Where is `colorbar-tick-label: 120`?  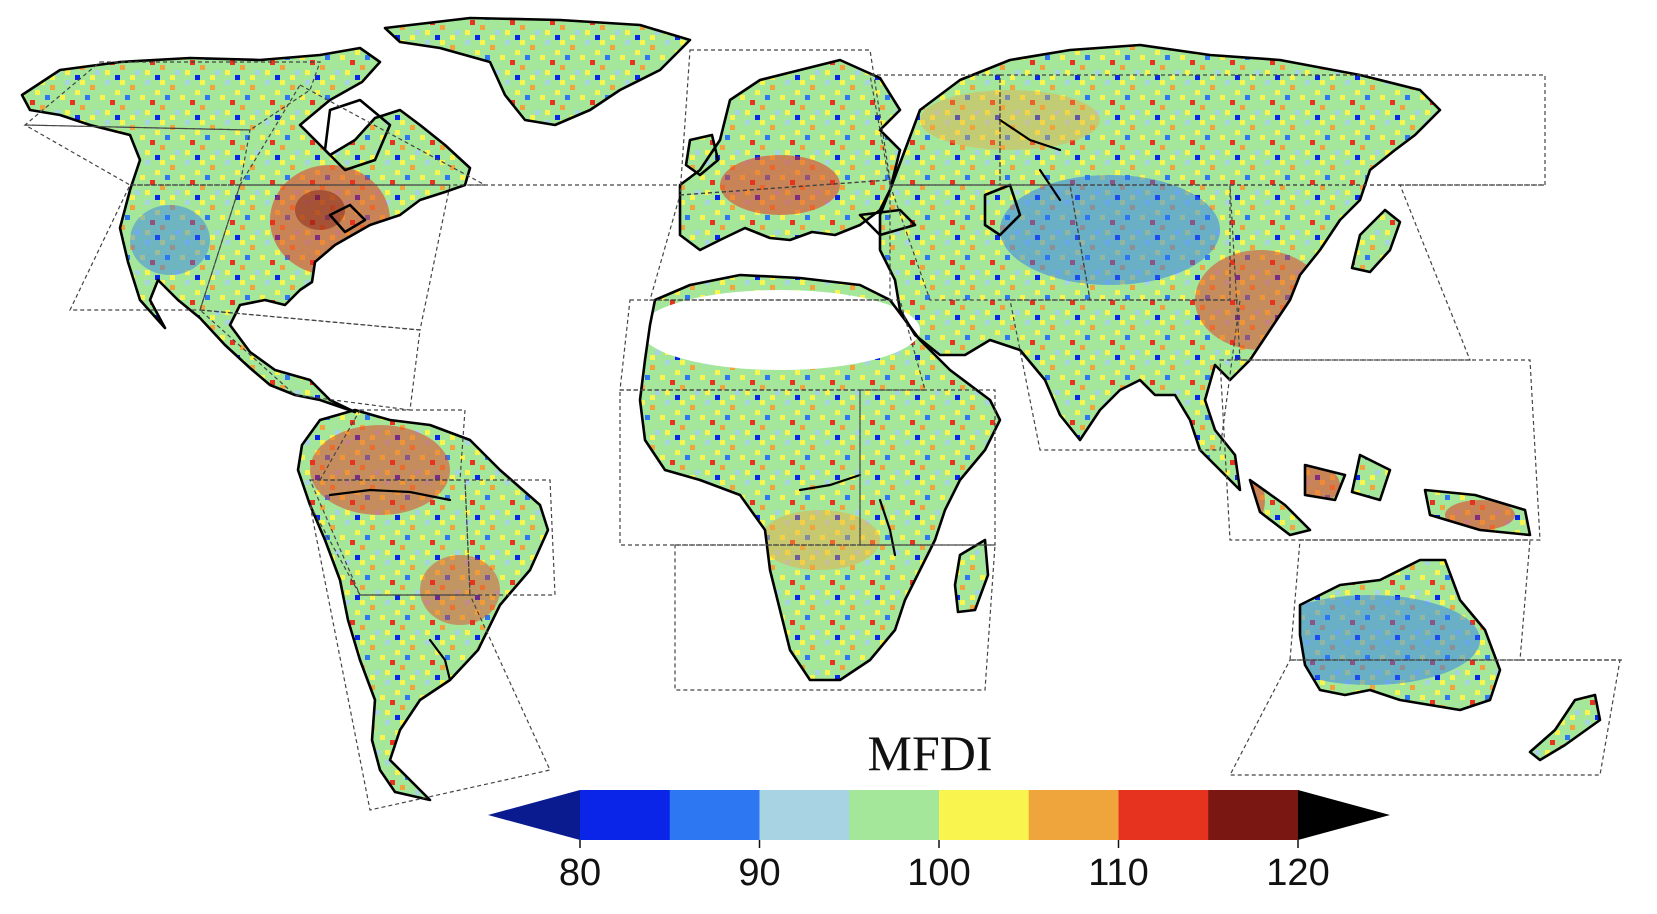
colorbar-tick-label: 120 is located at coordinates (1297, 873).